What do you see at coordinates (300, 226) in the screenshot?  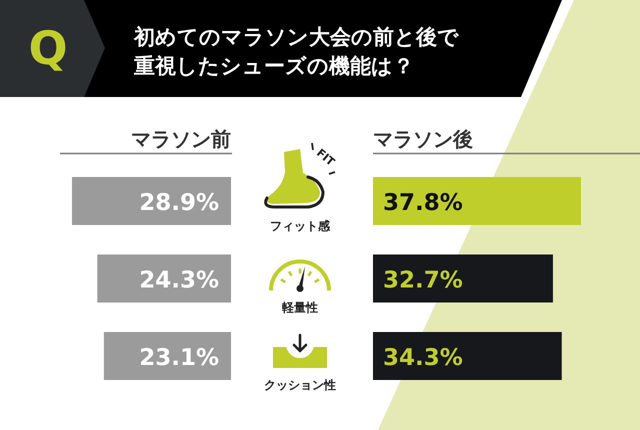 I see `category-label: フィット感` at bounding box center [300, 226].